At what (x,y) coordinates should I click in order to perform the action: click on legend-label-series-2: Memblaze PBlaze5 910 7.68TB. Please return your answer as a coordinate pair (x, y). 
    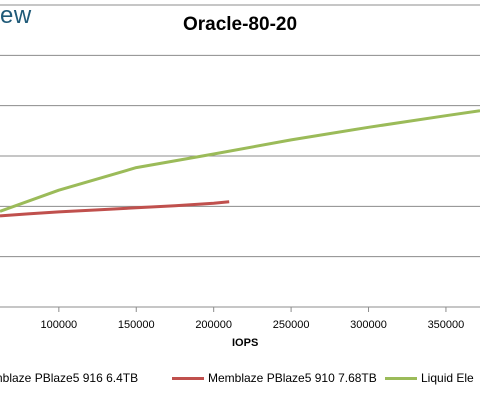
    Looking at the image, I should click on (292, 378).